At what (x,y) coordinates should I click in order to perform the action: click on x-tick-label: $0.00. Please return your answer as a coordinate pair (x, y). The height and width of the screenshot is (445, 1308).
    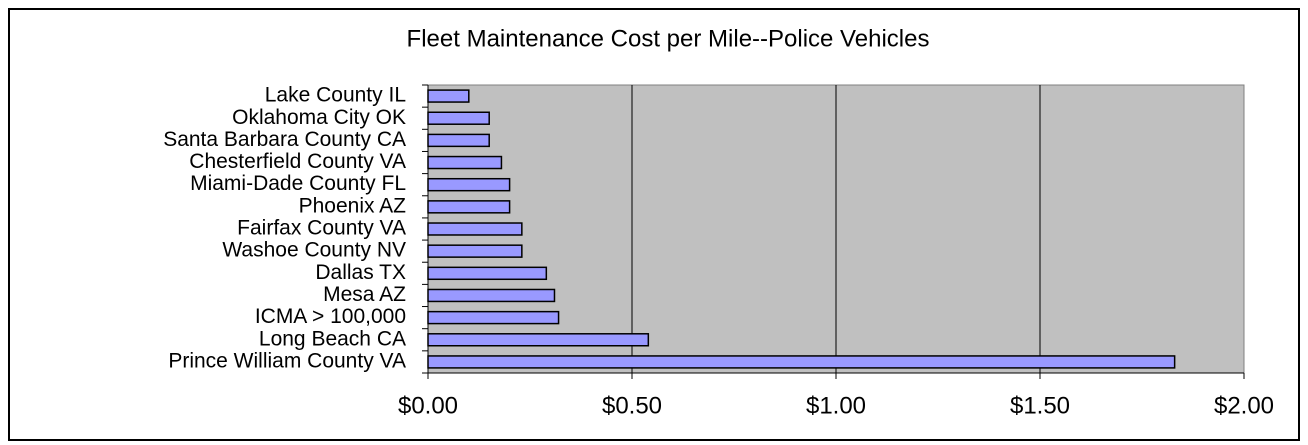
    Looking at the image, I should click on (428, 405).